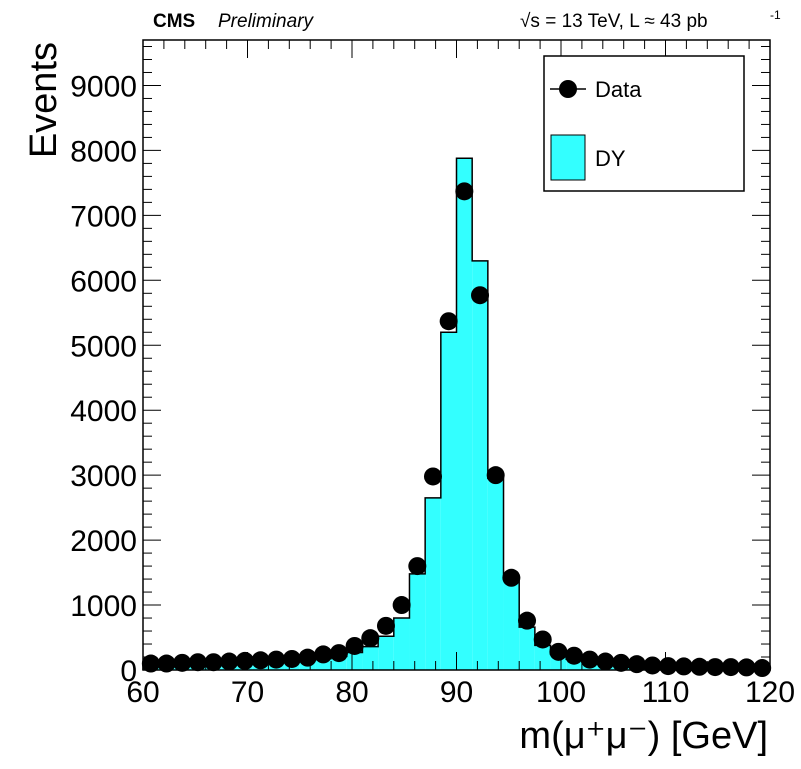  Describe the element at coordinates (351, 692) in the screenshot. I see `x-tick-label: 80` at that location.